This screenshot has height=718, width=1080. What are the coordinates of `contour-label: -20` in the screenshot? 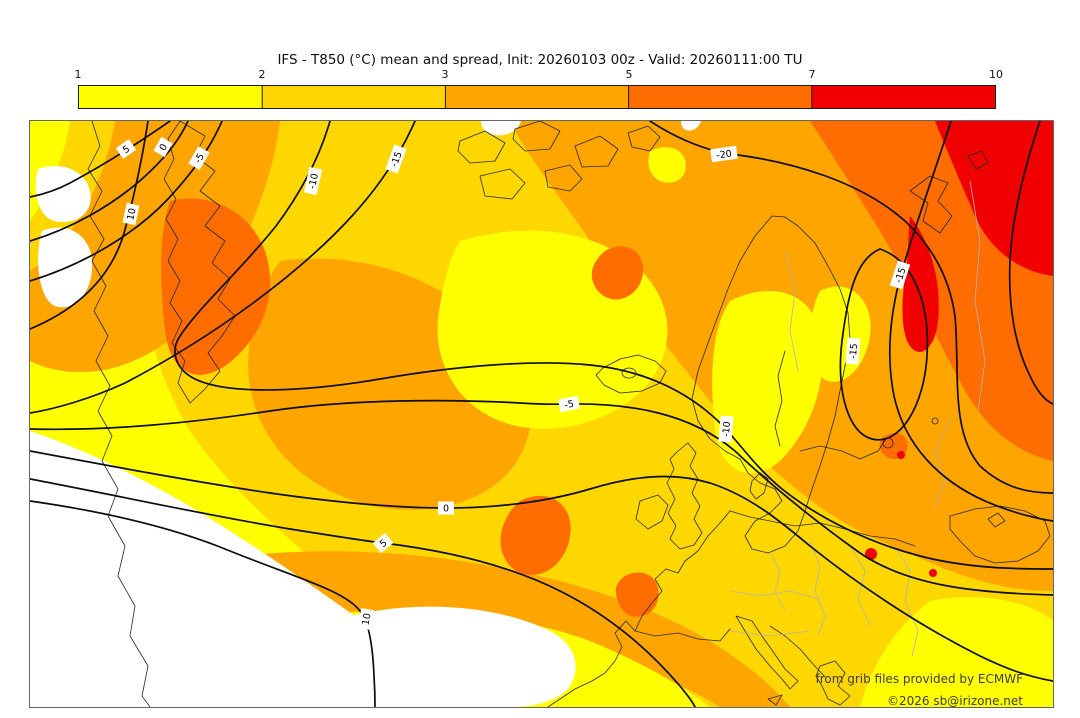 It's located at (724, 154).